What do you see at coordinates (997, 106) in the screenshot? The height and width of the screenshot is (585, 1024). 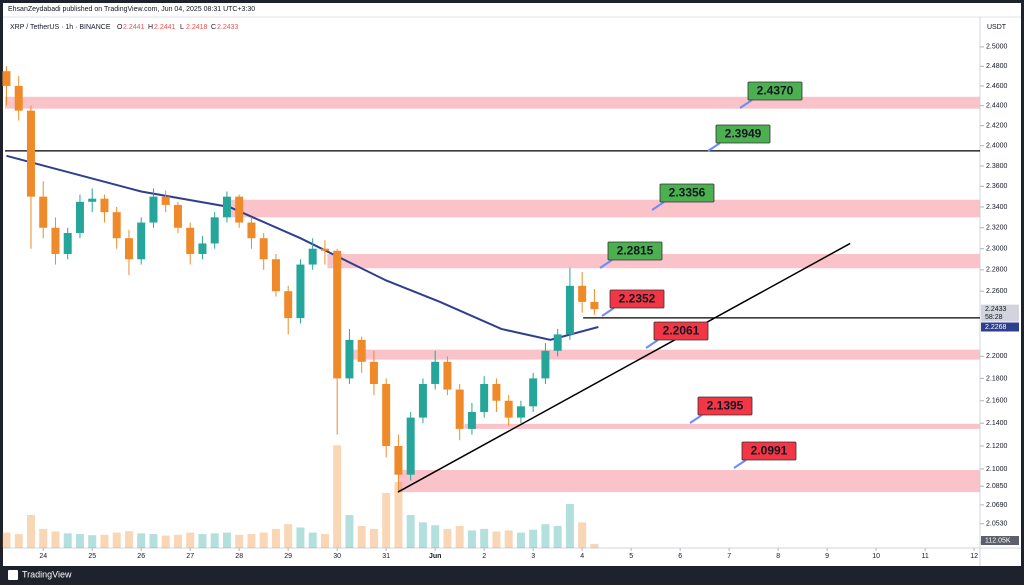 I see `y-tick-label: 2.4400` at bounding box center [997, 106].